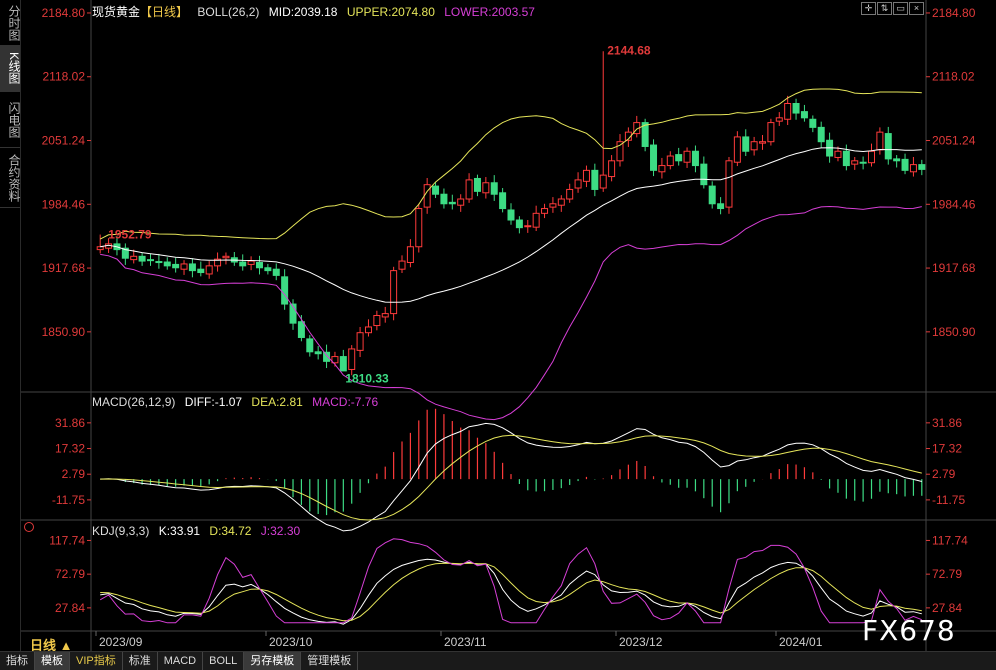 The image size is (996, 670). What do you see at coordinates (916, 8) in the screenshot?
I see `close-icon: ×` at bounding box center [916, 8].